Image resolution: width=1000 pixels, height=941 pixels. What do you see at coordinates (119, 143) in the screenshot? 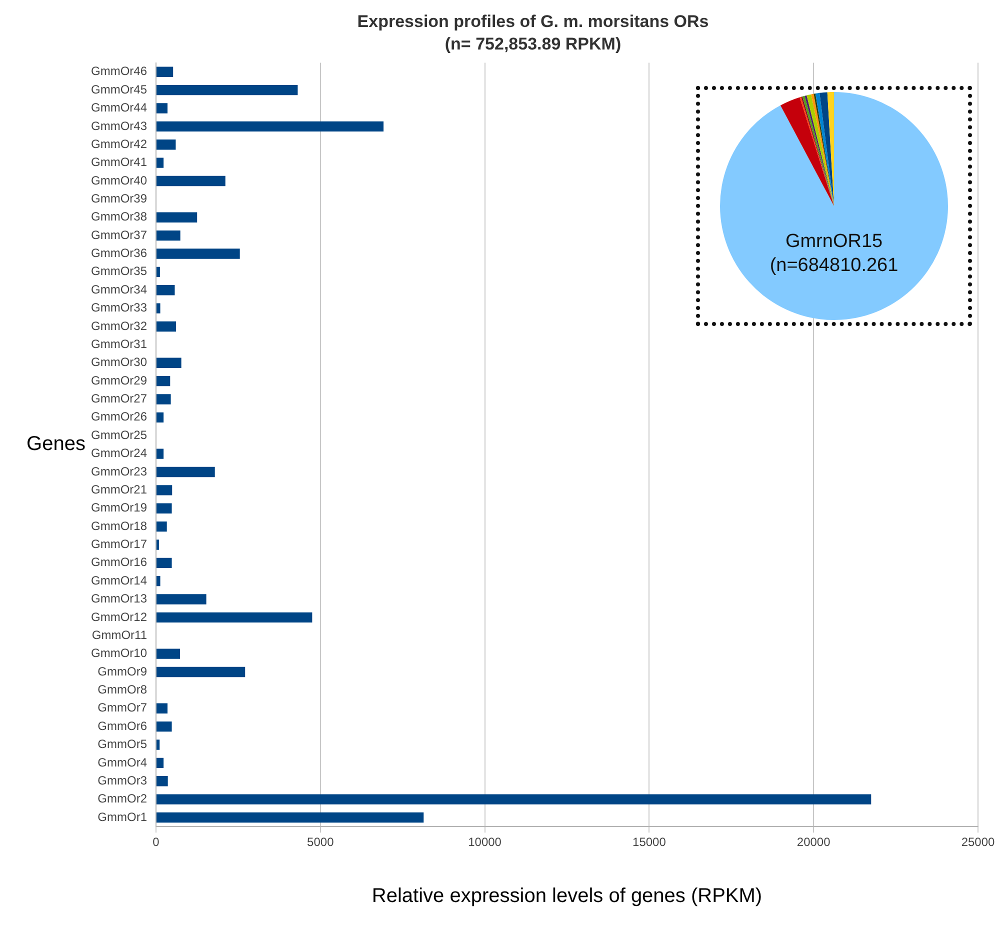
I see `y-tick-label: GmmOr42` at bounding box center [119, 143].